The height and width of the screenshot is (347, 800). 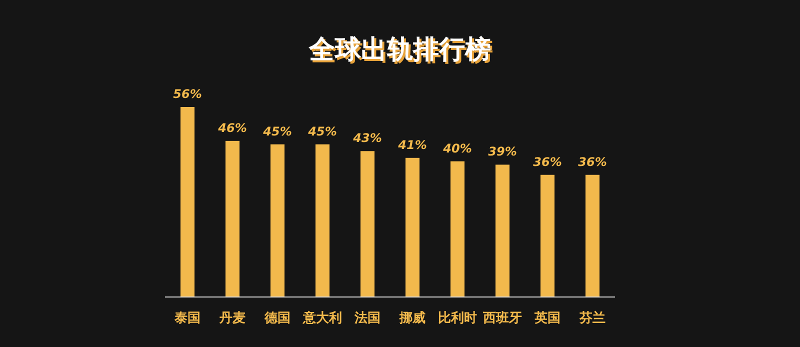 What do you see at coordinates (187, 318) in the screenshot?
I see `x-tick-label: 泰国` at bounding box center [187, 318].